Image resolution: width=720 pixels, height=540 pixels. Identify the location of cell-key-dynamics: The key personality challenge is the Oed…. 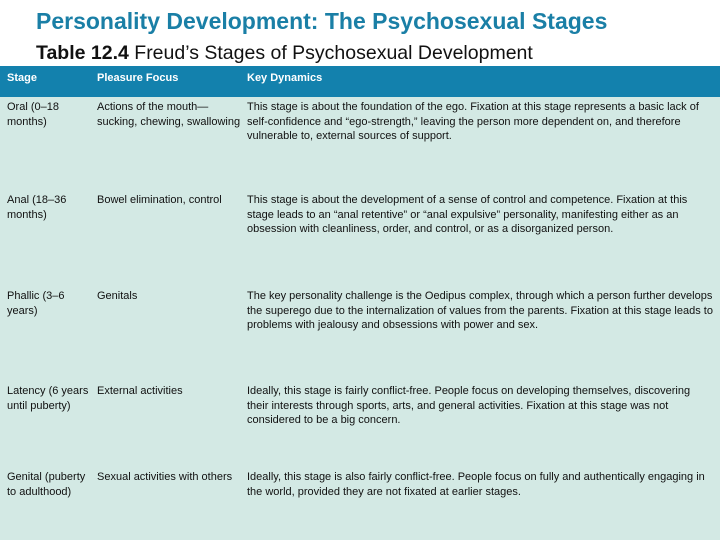
(480, 310).